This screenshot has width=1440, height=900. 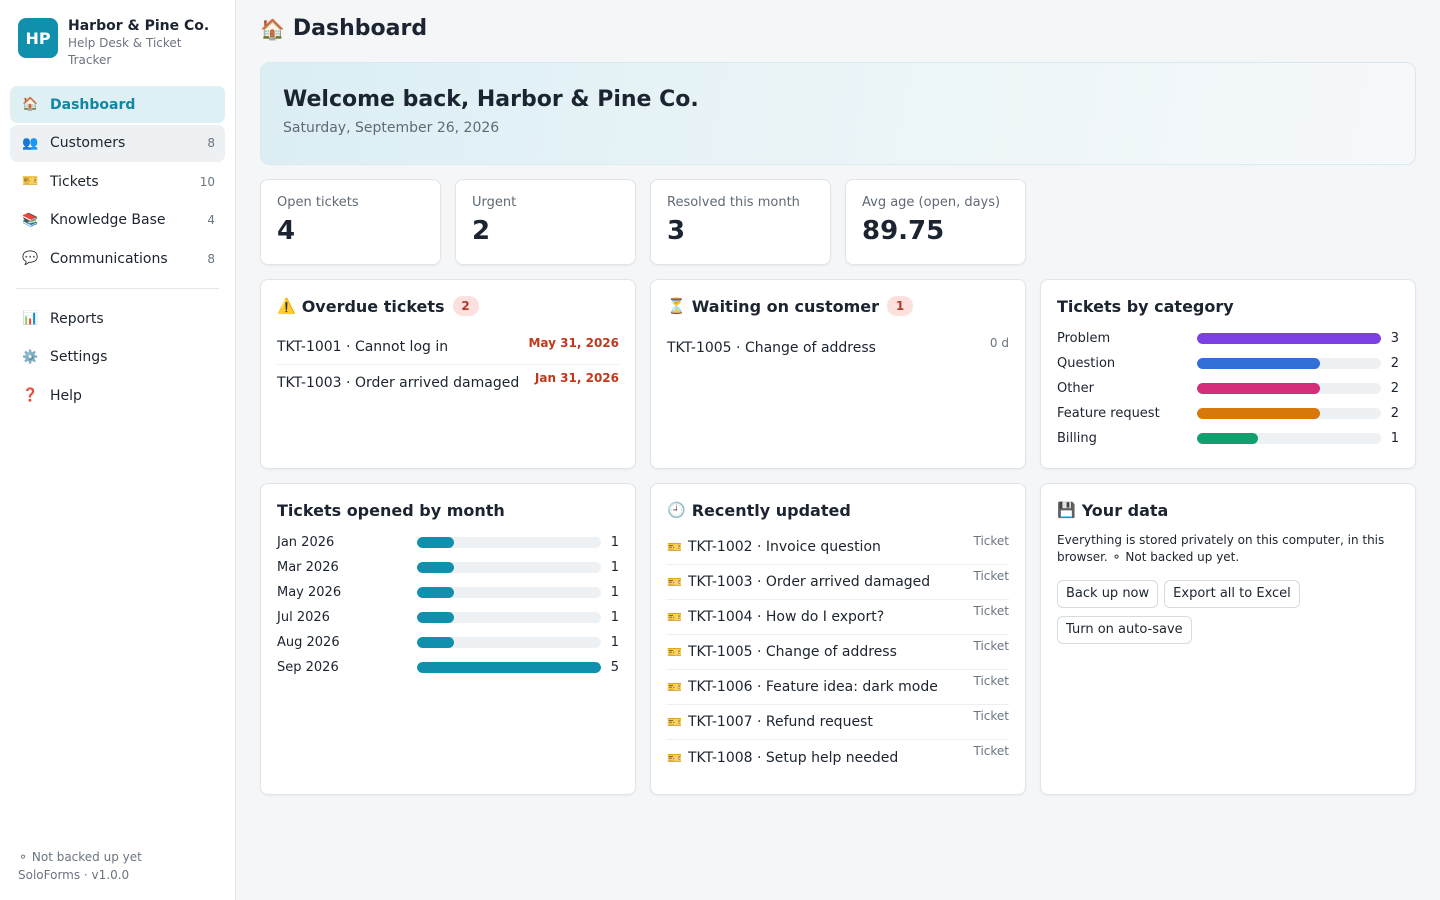 What do you see at coordinates (363, 347) in the screenshot?
I see `ticket-title: TKT-1001 · Cannot log in` at bounding box center [363, 347].